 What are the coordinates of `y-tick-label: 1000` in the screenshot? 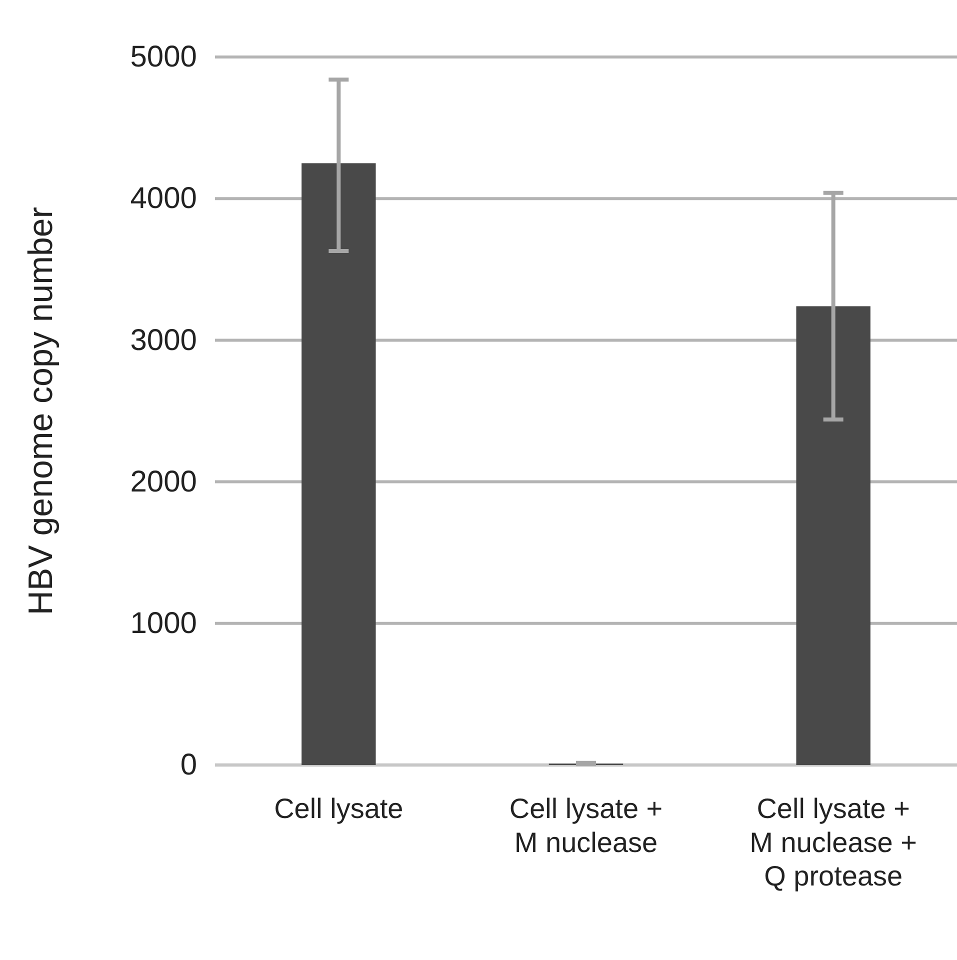 It's located at (163, 623).